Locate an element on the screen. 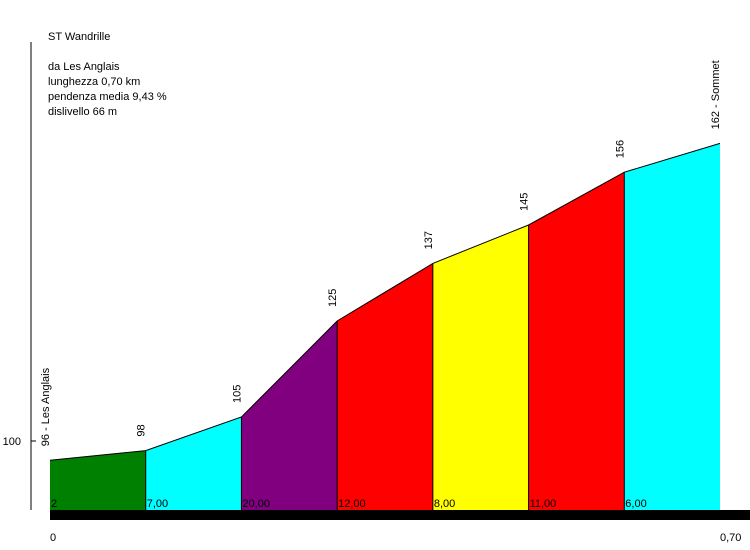 This screenshot has width=750, height=550. elevation-label-6: 156 is located at coordinates (620, 149).